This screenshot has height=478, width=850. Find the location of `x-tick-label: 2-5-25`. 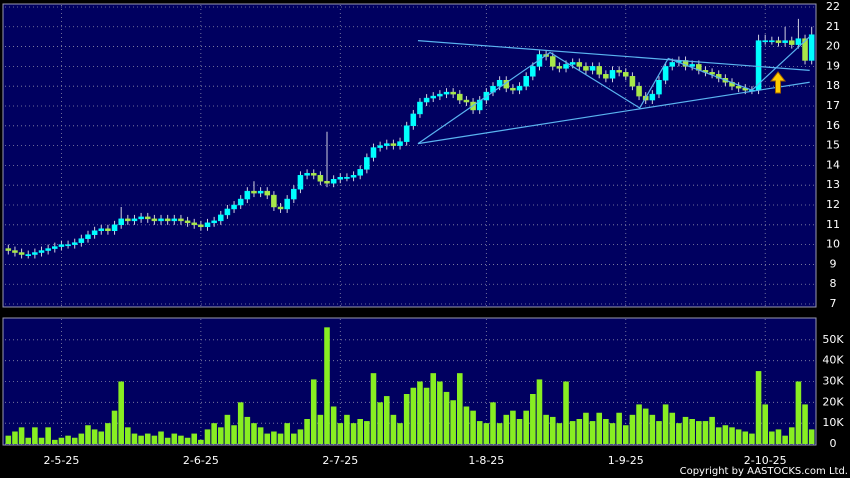

x-tick-label: 2-5-25 is located at coordinates (61, 460).